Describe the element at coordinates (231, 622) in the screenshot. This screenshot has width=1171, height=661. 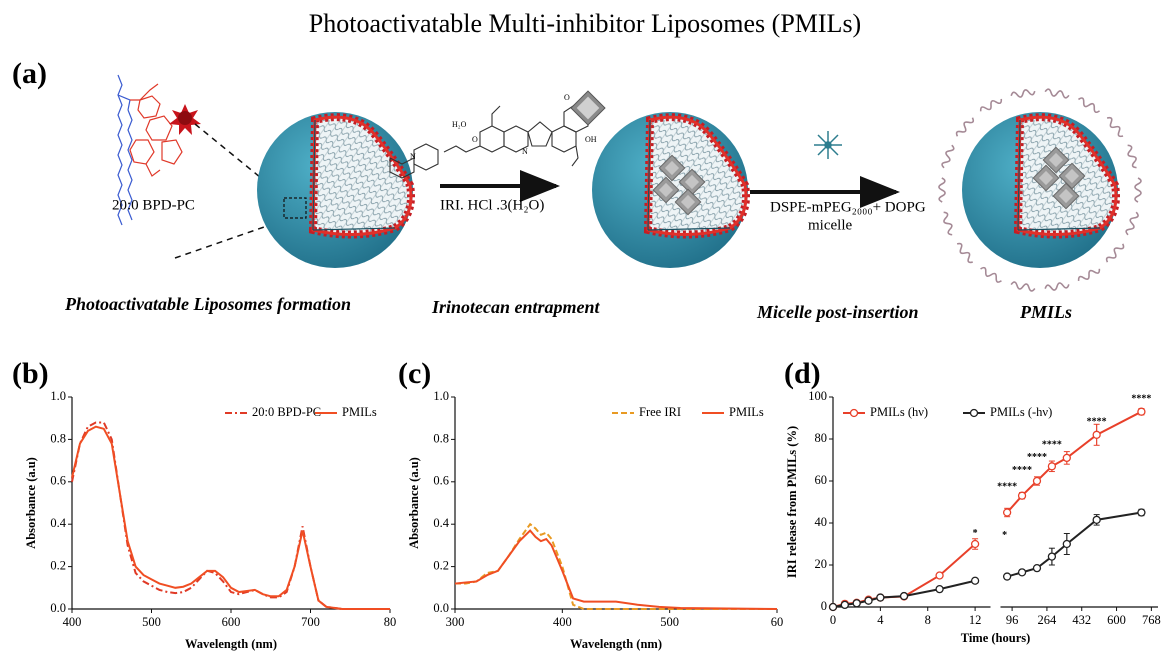
I see `x-tick-label: 600` at that location.